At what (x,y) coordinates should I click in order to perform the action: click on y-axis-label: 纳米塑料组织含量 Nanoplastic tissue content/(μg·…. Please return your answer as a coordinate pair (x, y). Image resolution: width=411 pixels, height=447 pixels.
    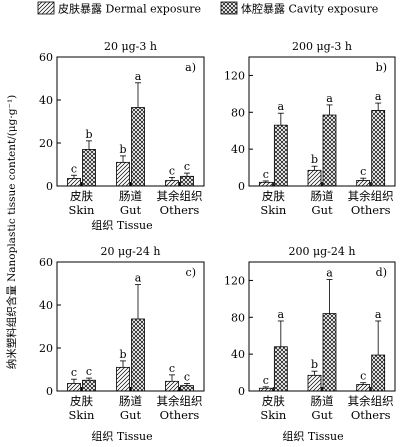
    Looking at the image, I should click on (11, 232).